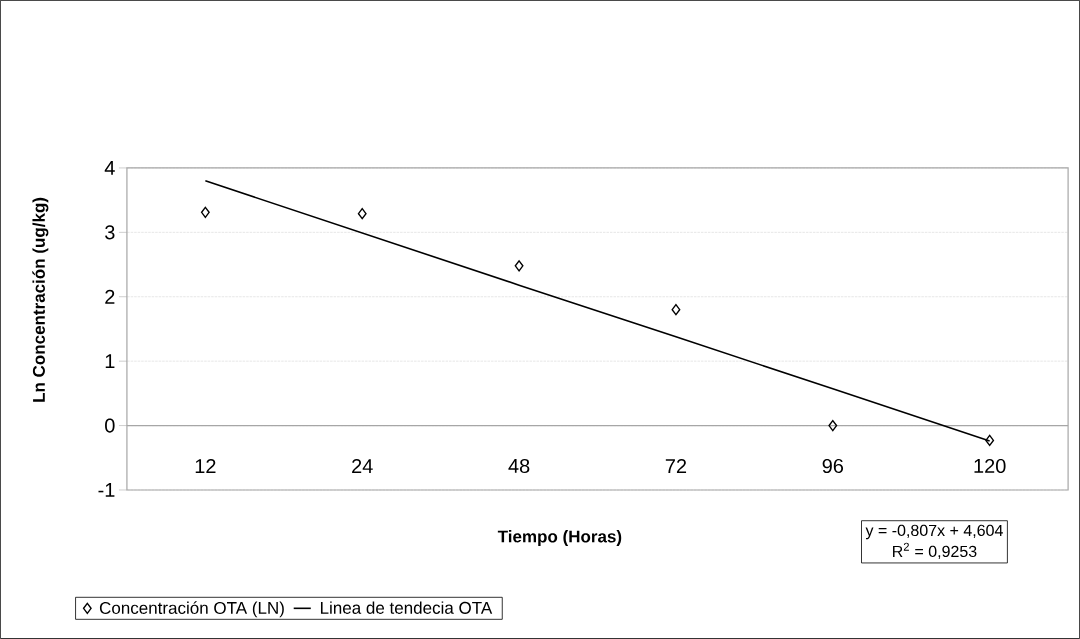 The height and width of the screenshot is (639, 1080). I want to click on legend-label: Linea de tendecia OTA, so click(406, 607).